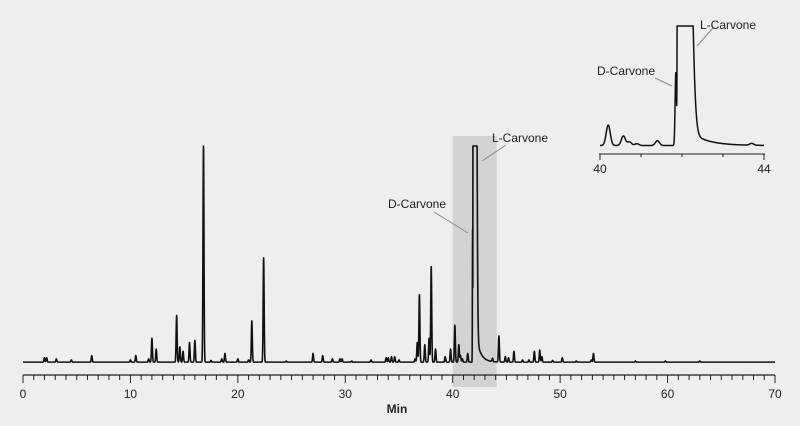  I want to click on inset-chart: 40 44 D-Carvone L-Carvone, so click(682, 97).